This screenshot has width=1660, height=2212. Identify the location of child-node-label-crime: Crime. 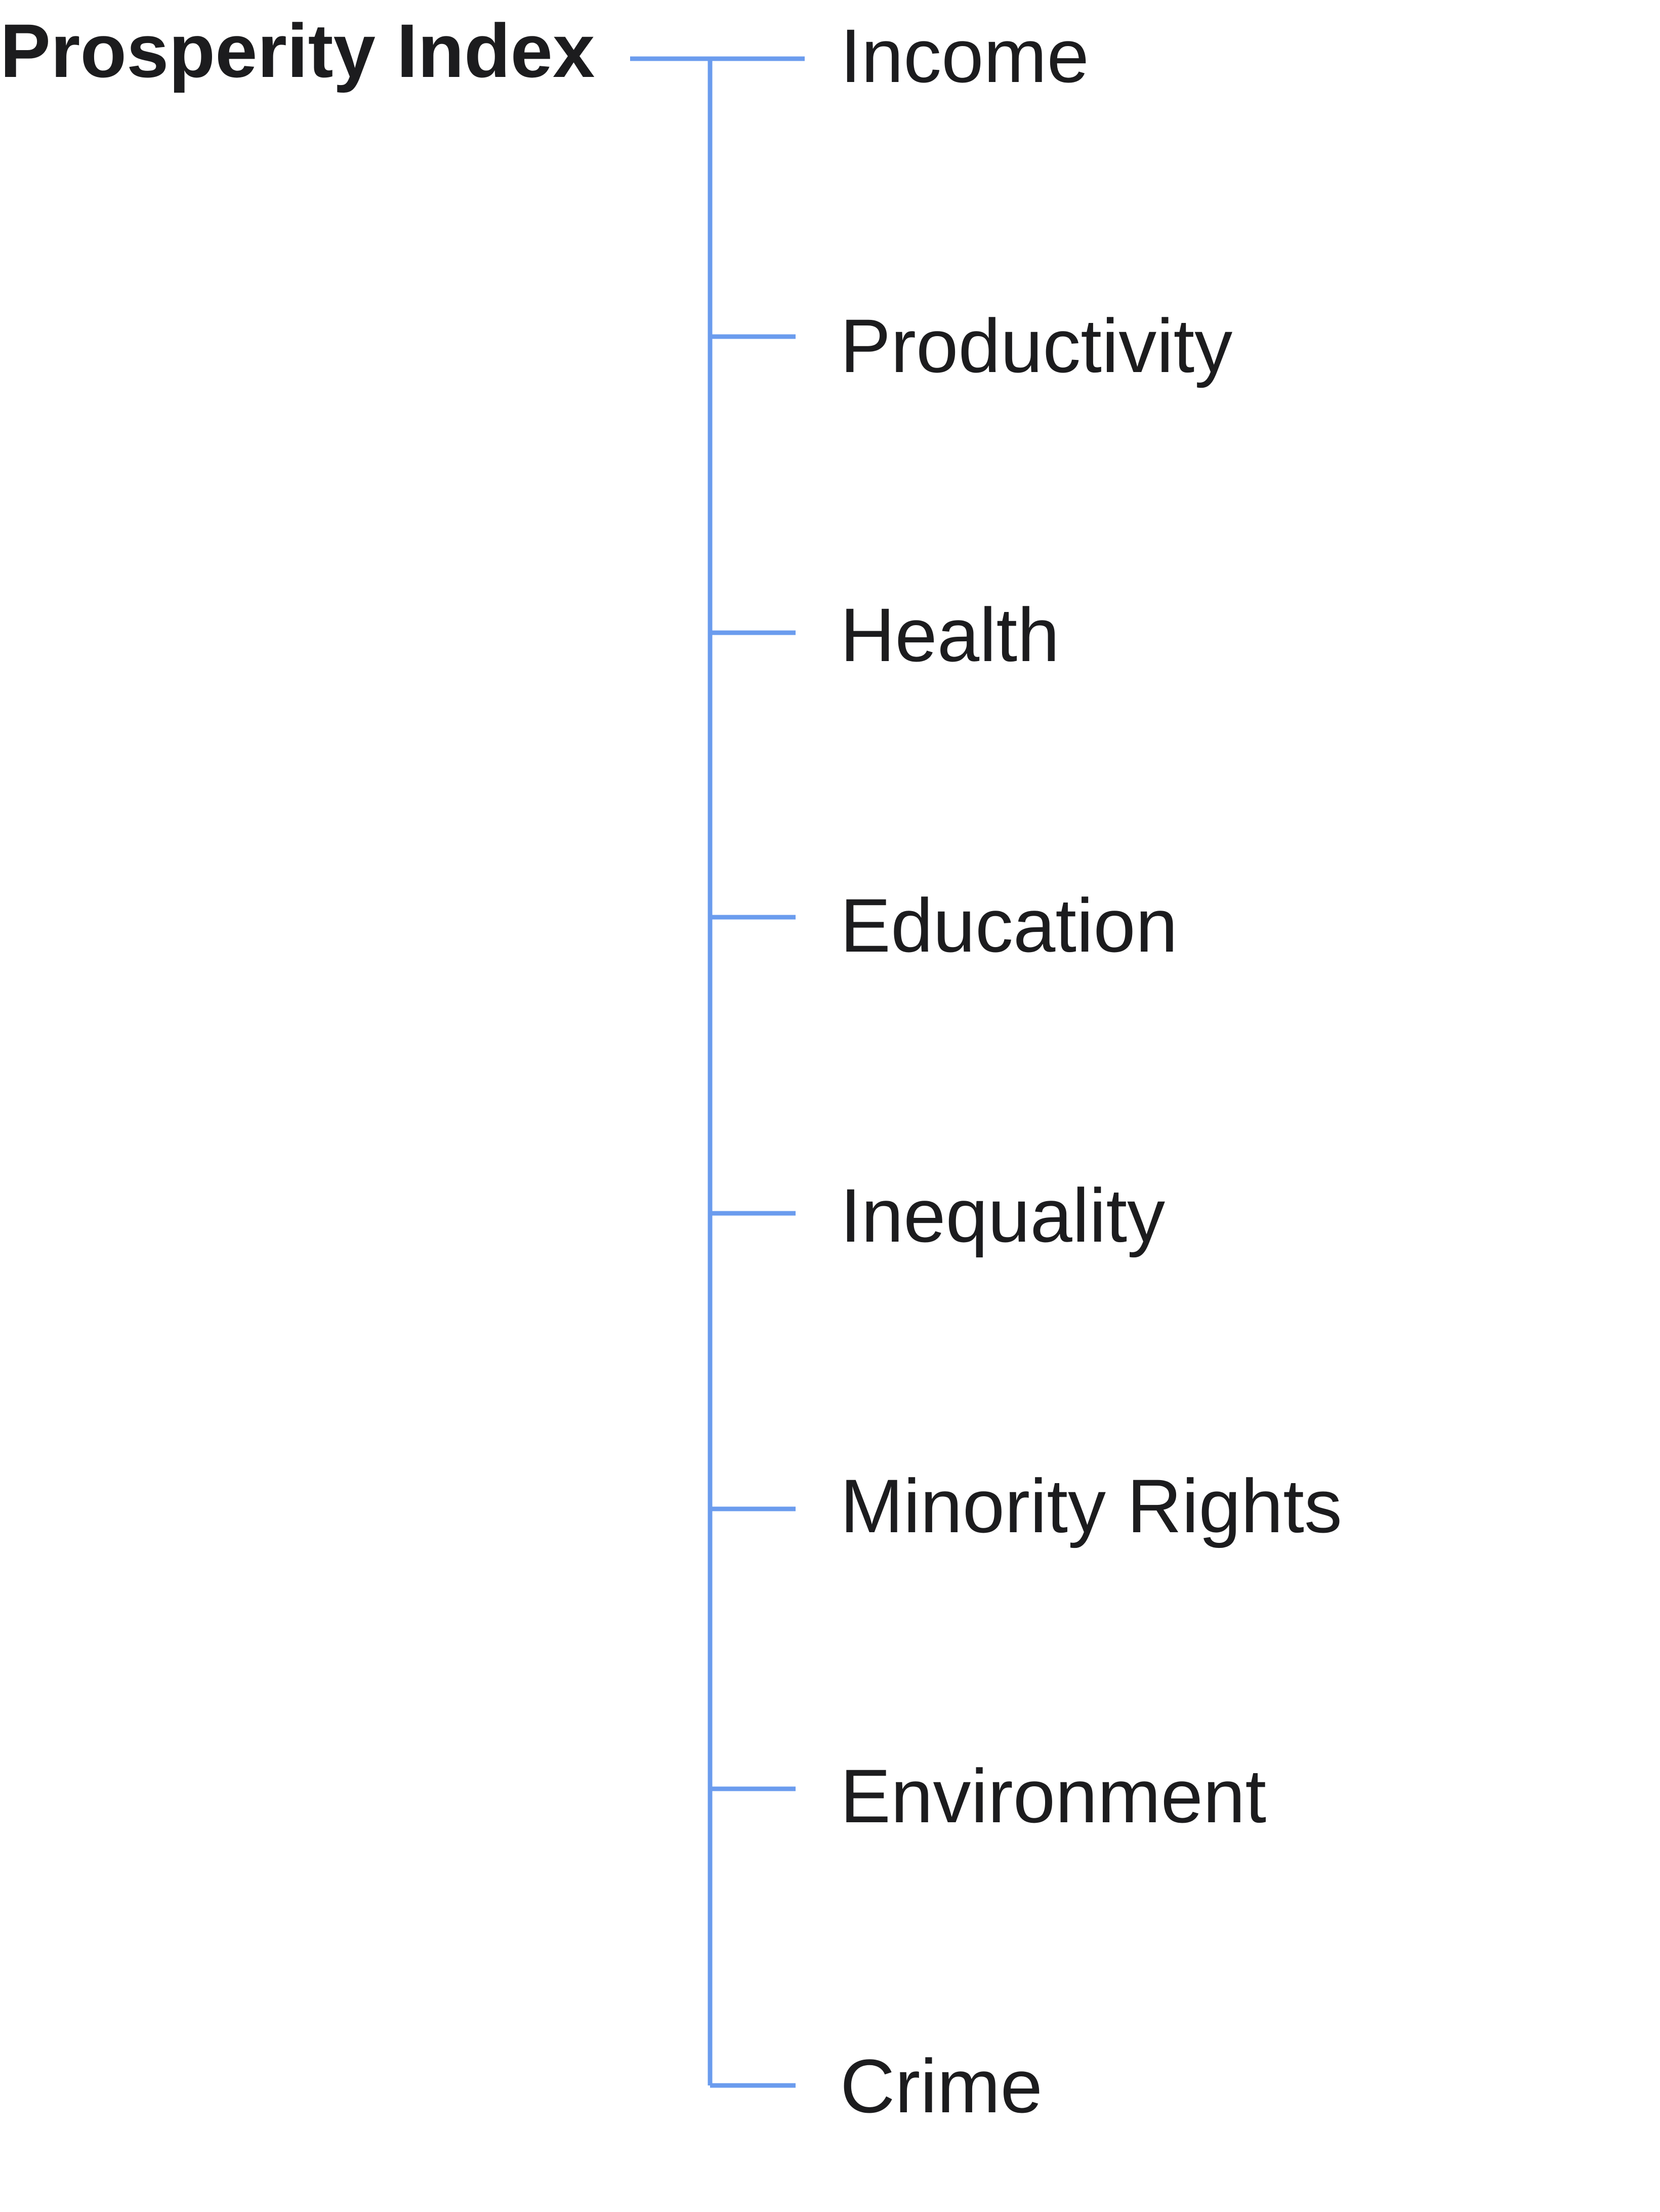
(941, 2085).